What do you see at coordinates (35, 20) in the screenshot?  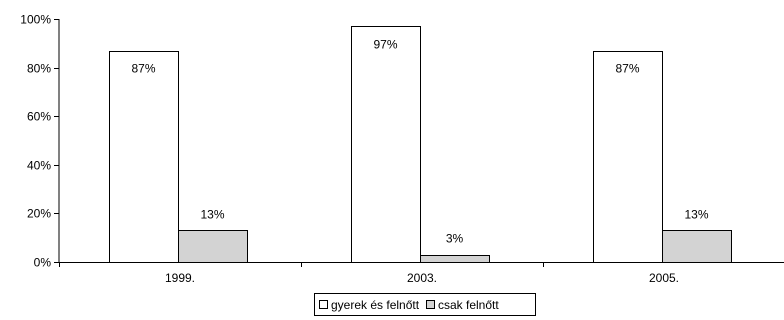 I see `y-tick-label: 100%` at bounding box center [35, 20].